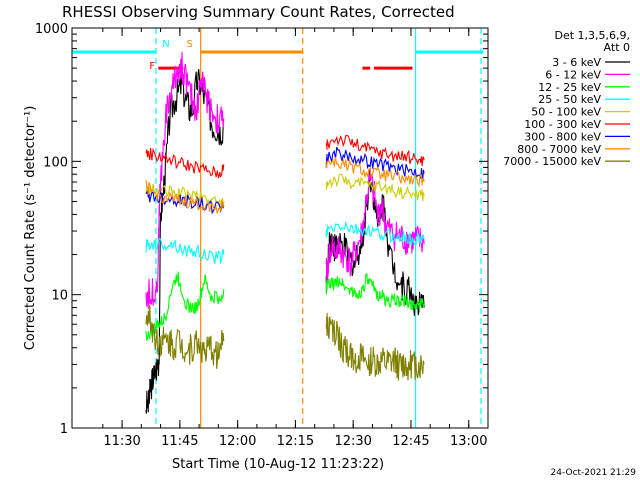 The width and height of the screenshot is (640, 480). What do you see at coordinates (562, 136) in the screenshot?
I see `legend-entry-label: 300 - 800 keV` at bounding box center [562, 136].